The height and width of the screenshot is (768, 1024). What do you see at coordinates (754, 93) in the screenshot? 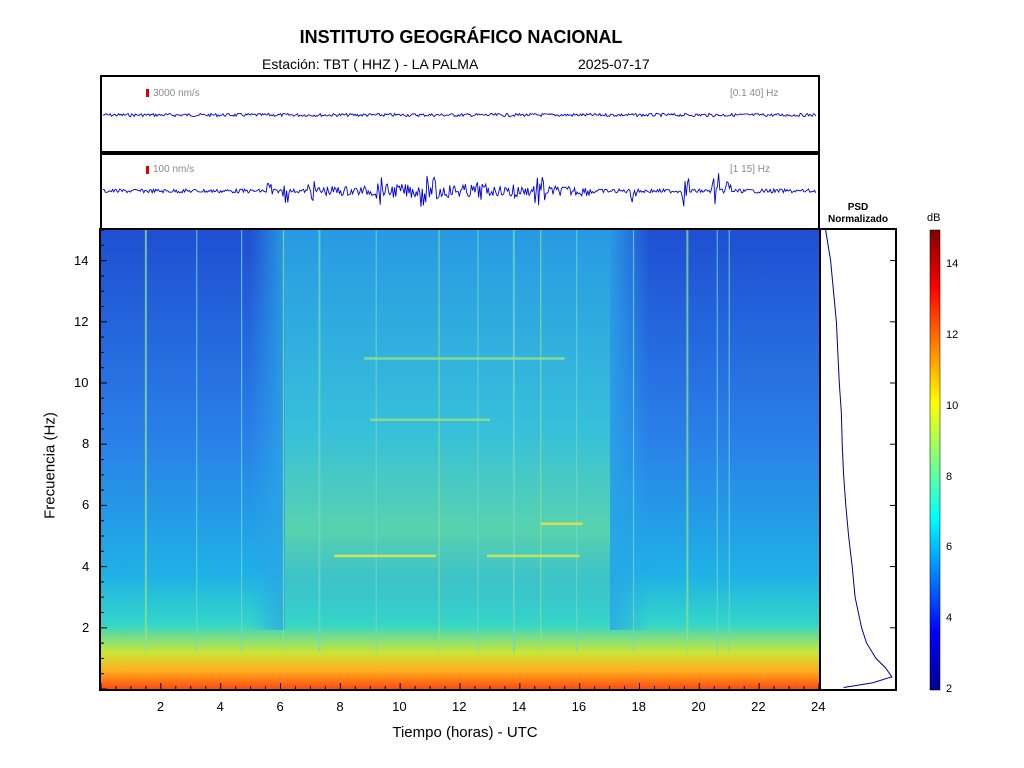
I see `trace-top-filter: [0.1 40] Hz` at bounding box center [754, 93].